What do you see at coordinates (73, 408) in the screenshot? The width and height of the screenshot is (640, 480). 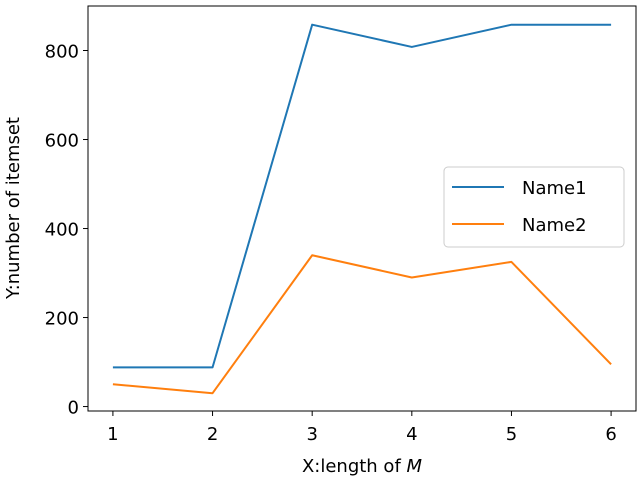 I see `y-tick-label: 0` at bounding box center [73, 408].